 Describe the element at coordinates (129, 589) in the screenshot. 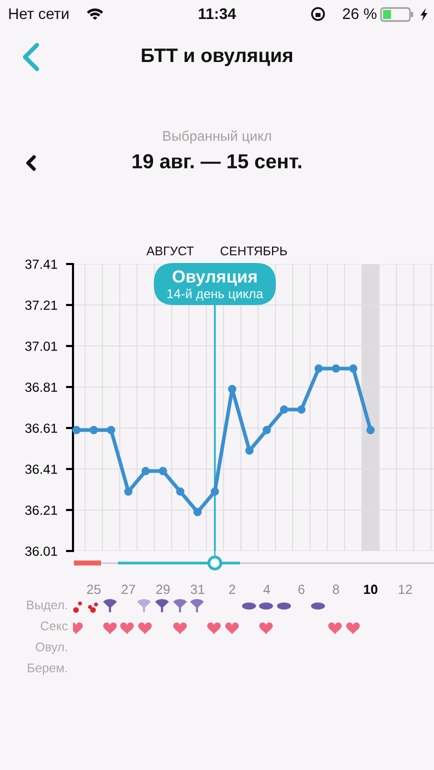

I see `x-tick-label: 27` at that location.